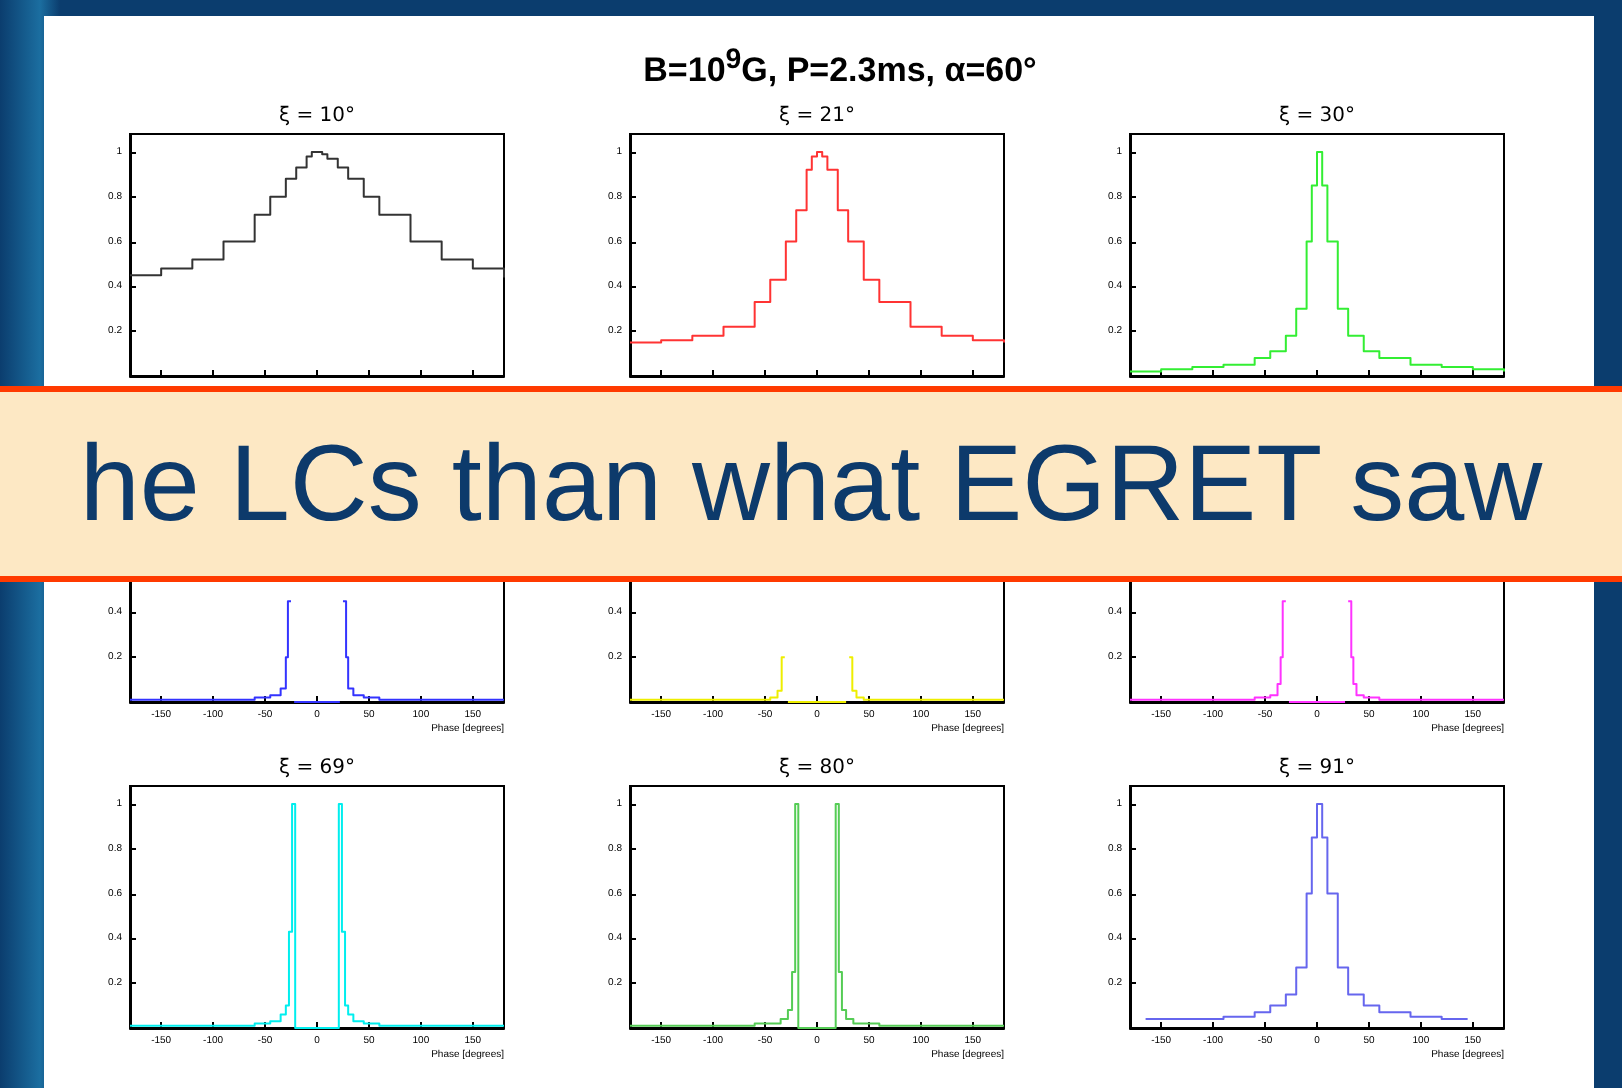  Describe the element at coordinates (817, 768) in the screenshot. I see `chart-title: ξ = 80°` at that location.